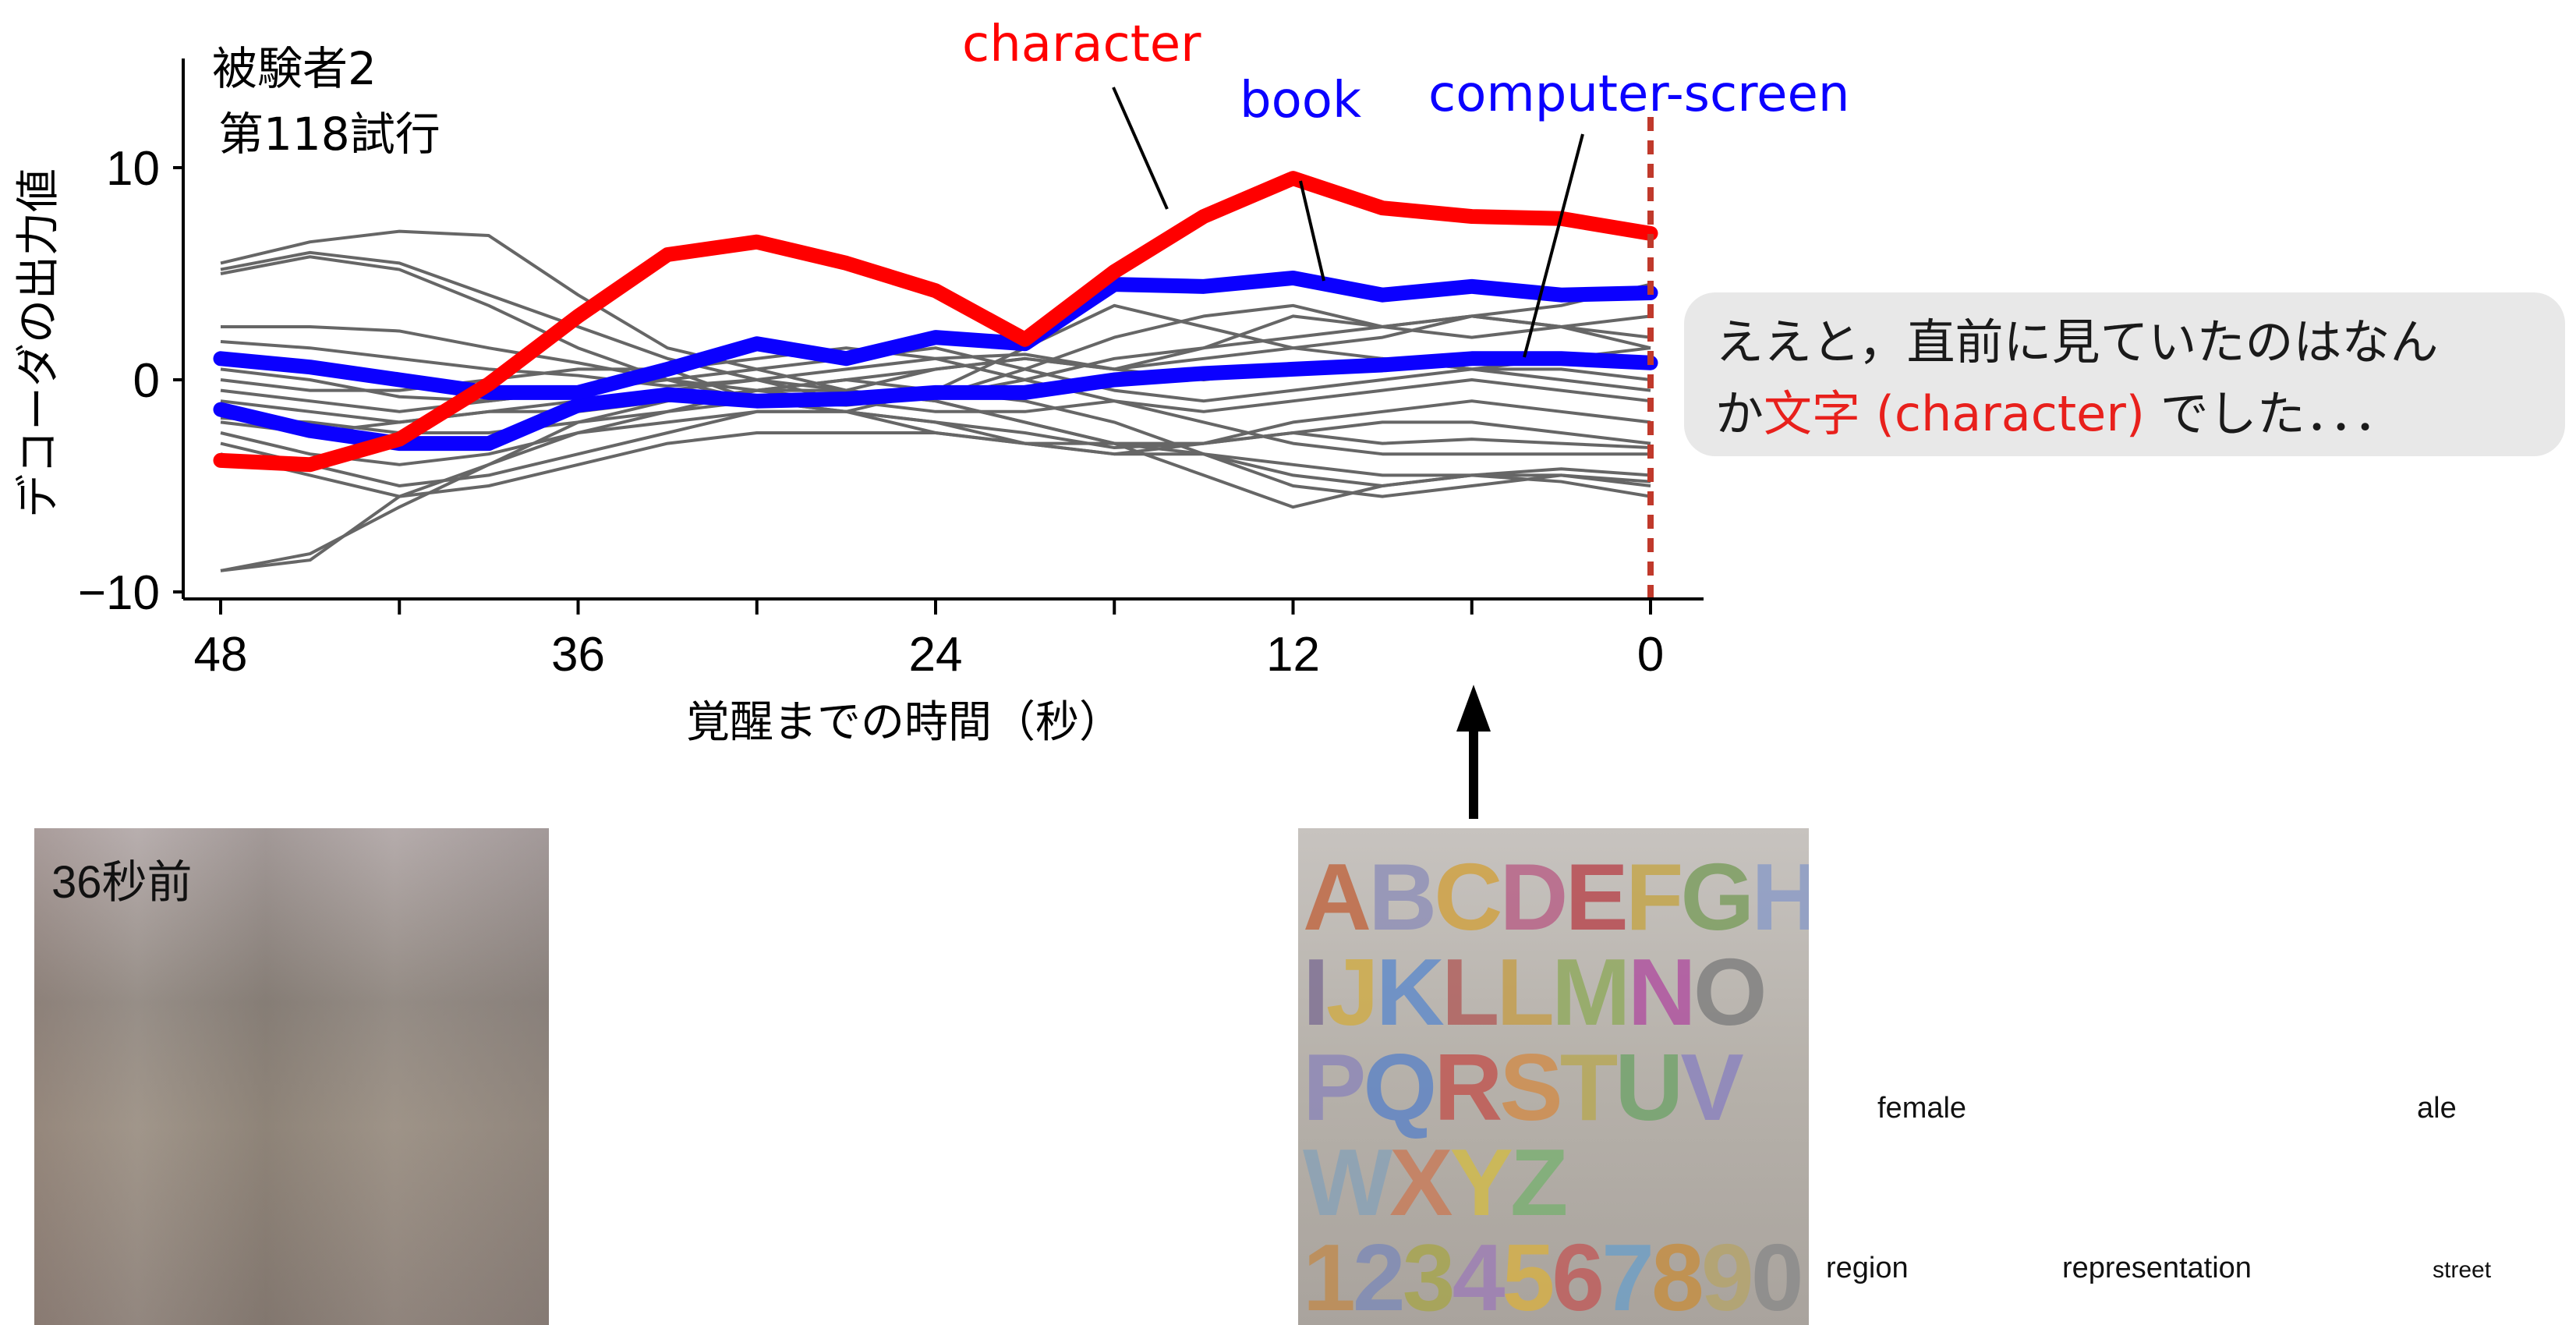 This screenshot has width=2576, height=1325. Describe the element at coordinates (1654, 897) in the screenshot. I see `letter-glyph: F` at that location.